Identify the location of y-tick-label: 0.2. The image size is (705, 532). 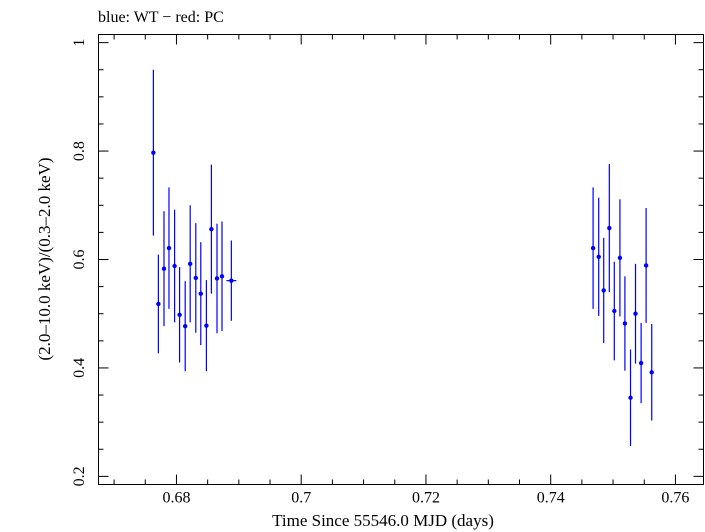
(79, 476).